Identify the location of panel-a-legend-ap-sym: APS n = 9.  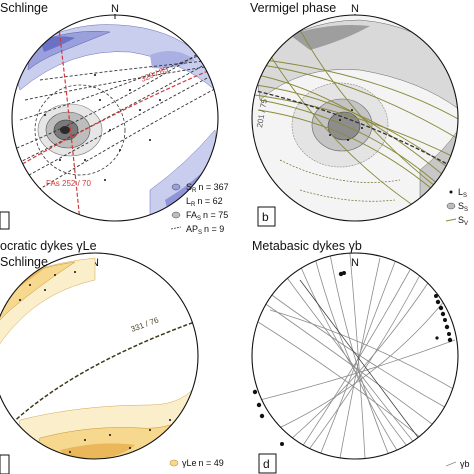
(205, 230).